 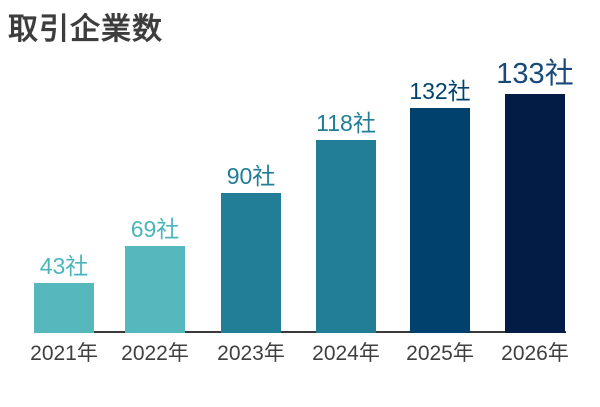 I want to click on chart-title: 取引企業数, so click(x=85, y=29).